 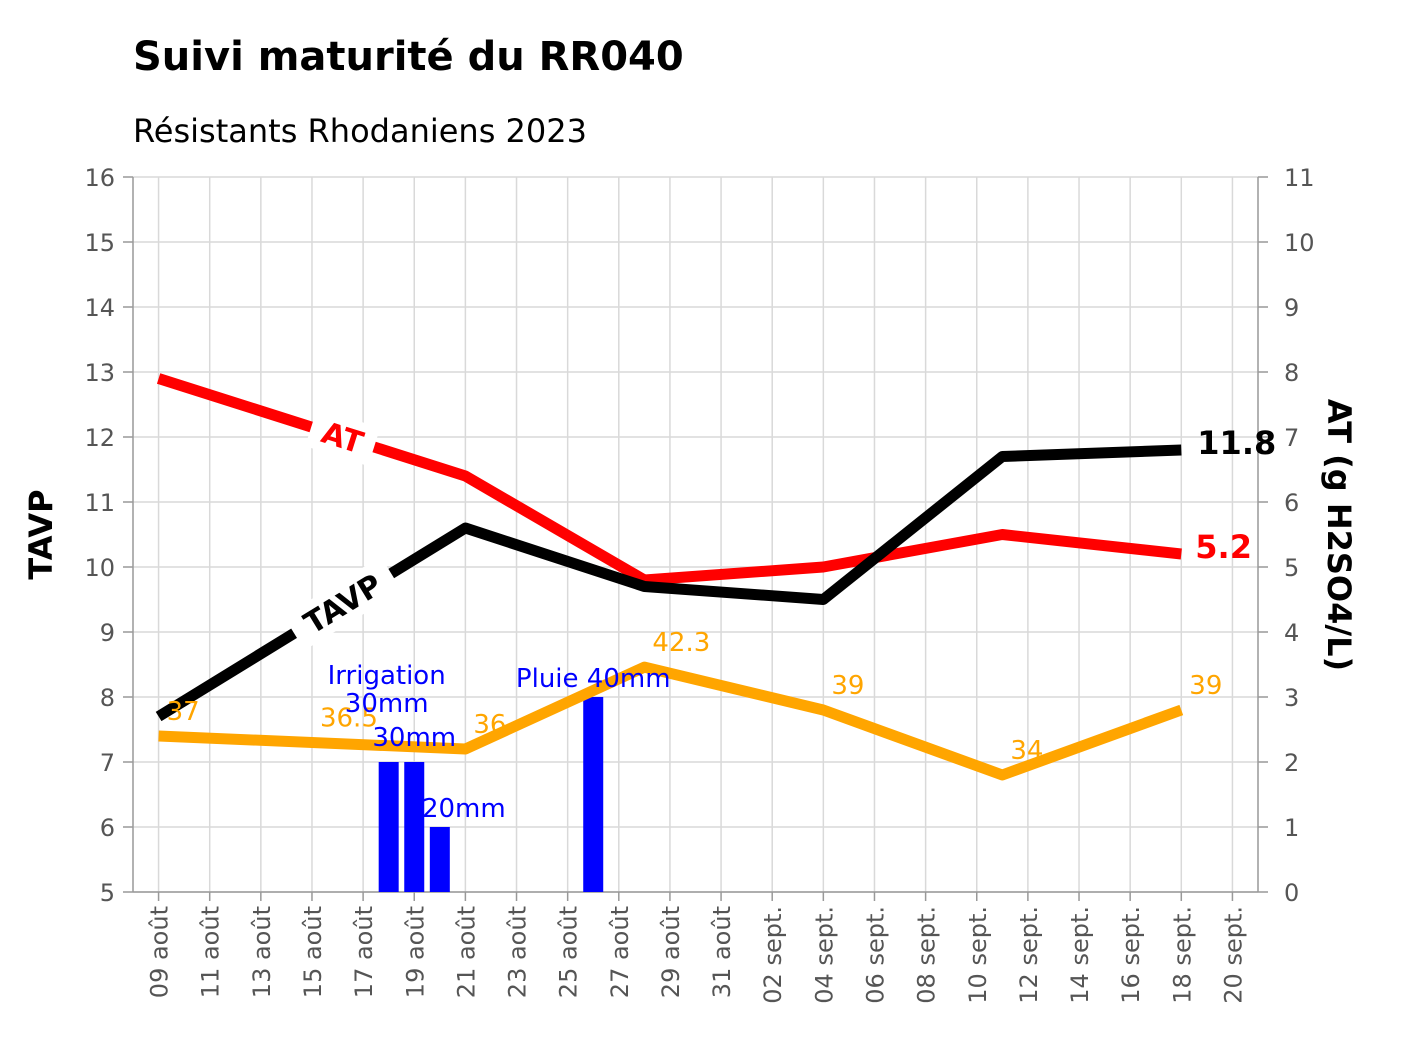 What do you see at coordinates (160, 952) in the screenshot?
I see `x-tick-label: 09 août` at bounding box center [160, 952].